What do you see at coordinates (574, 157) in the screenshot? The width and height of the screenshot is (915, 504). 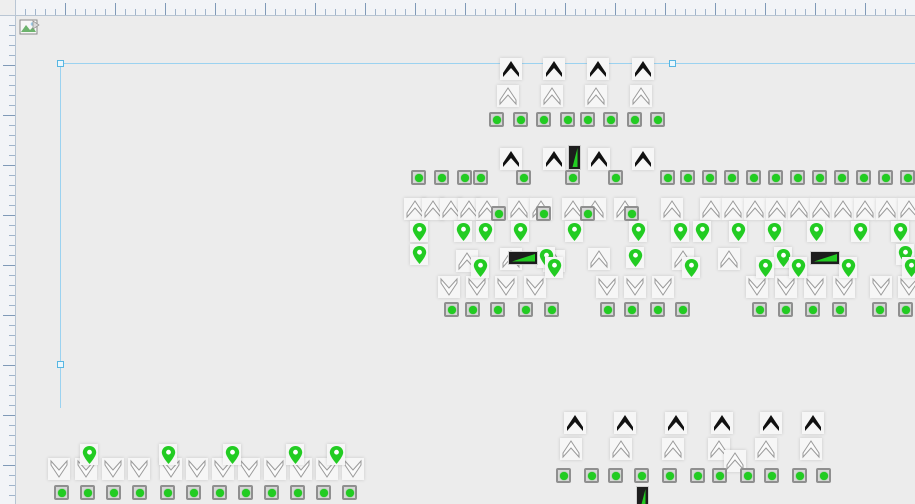 I see `signal-bar-vertical-icon` at bounding box center [574, 157].